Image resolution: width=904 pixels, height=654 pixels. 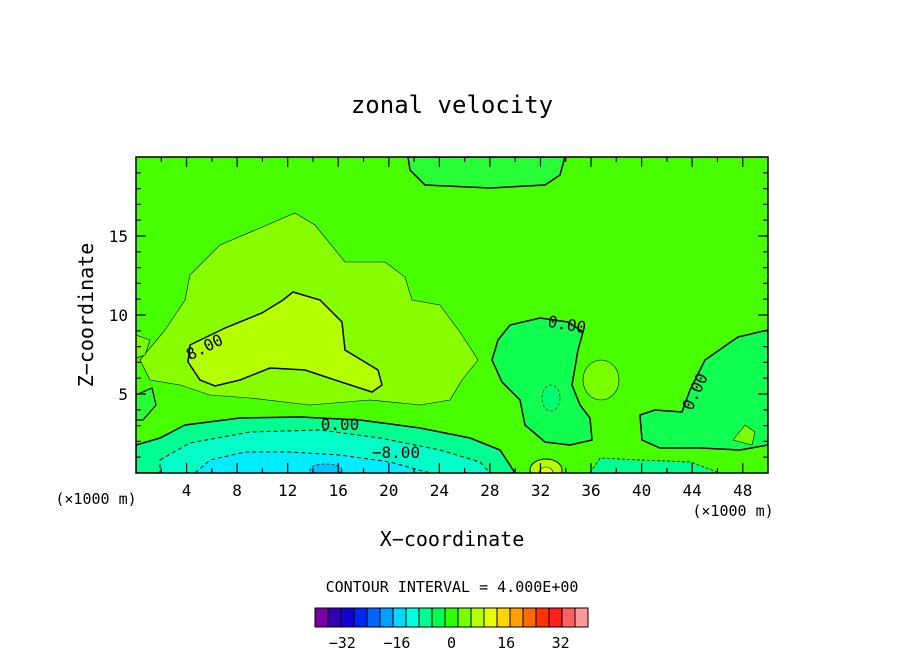 What do you see at coordinates (340, 424) in the screenshot?
I see `contour-label: 0.00` at bounding box center [340, 424].